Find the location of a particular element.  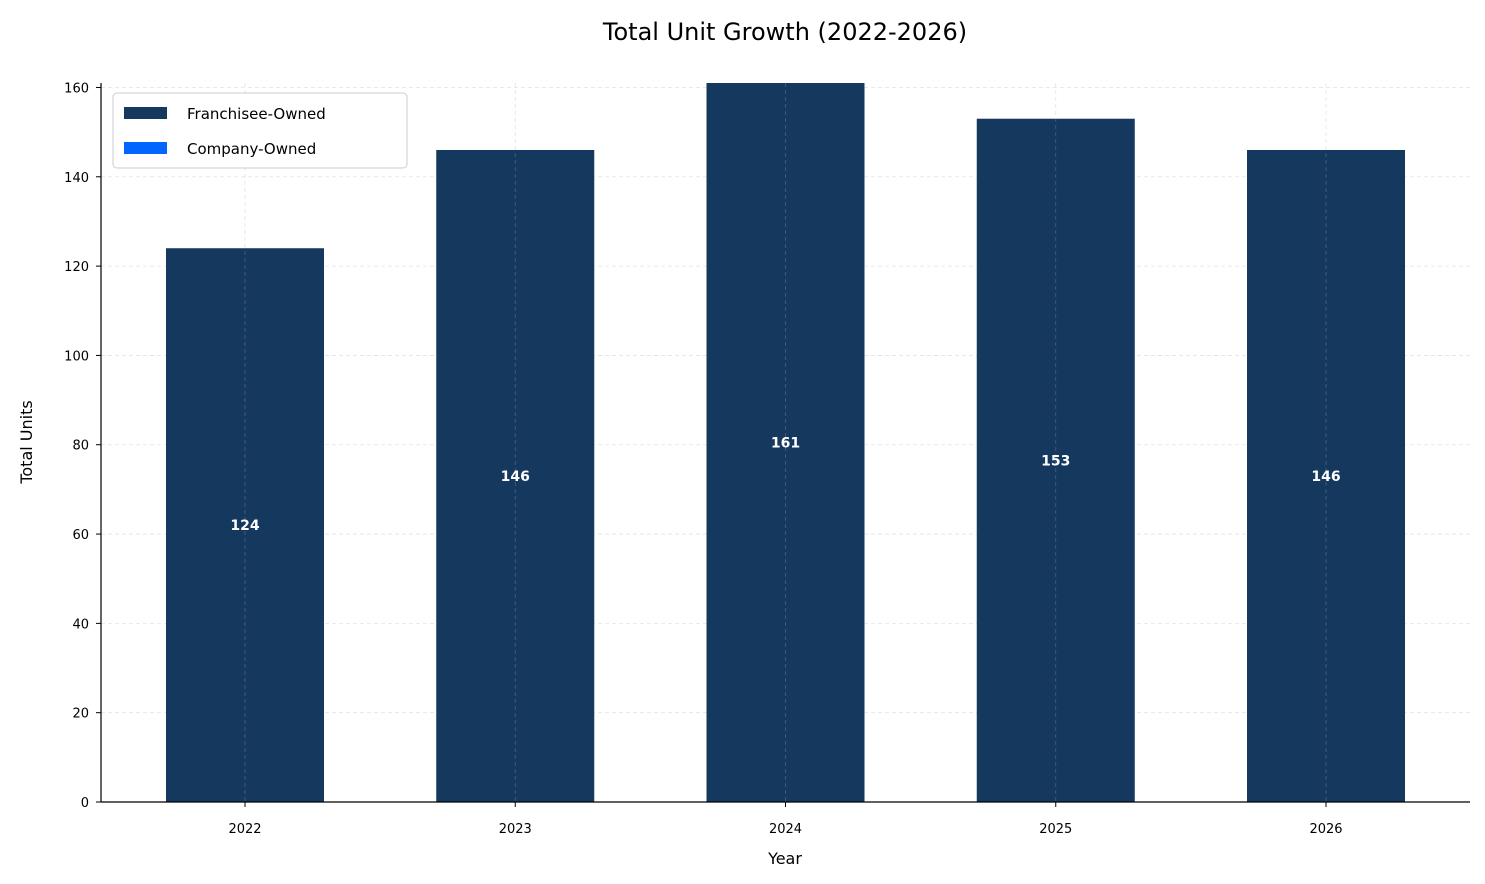

legend-box is located at coordinates (260, 130).